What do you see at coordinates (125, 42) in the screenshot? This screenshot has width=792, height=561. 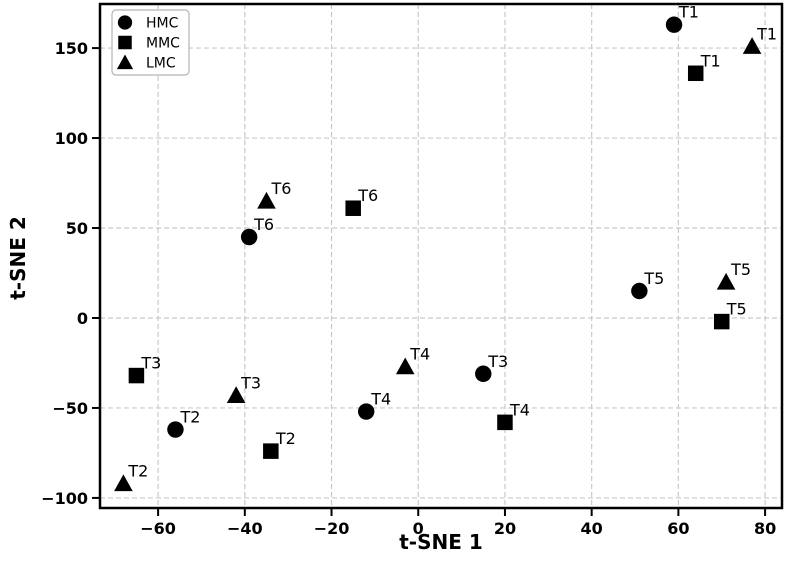 I see `legend-square-icon` at bounding box center [125, 42].